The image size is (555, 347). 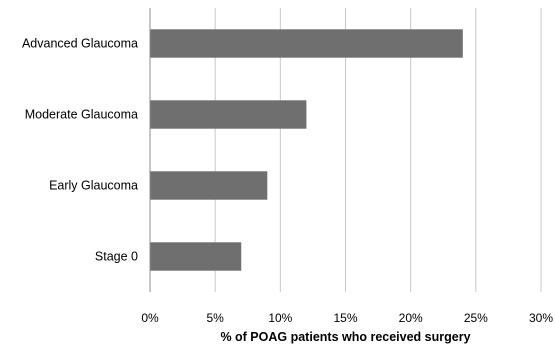 I want to click on x-tick-label: 30%, so click(x=541, y=318).